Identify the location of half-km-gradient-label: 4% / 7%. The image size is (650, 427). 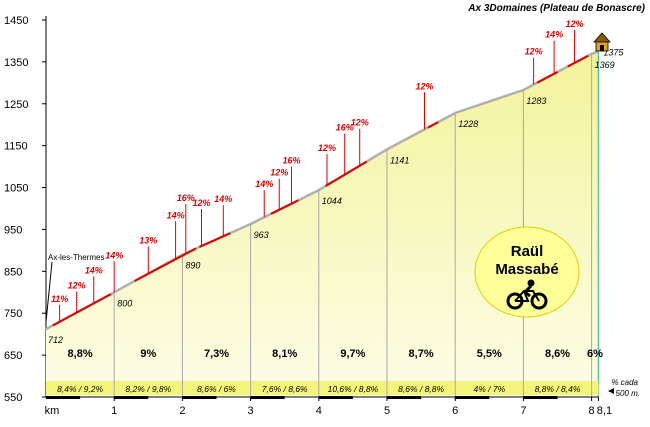
(489, 389).